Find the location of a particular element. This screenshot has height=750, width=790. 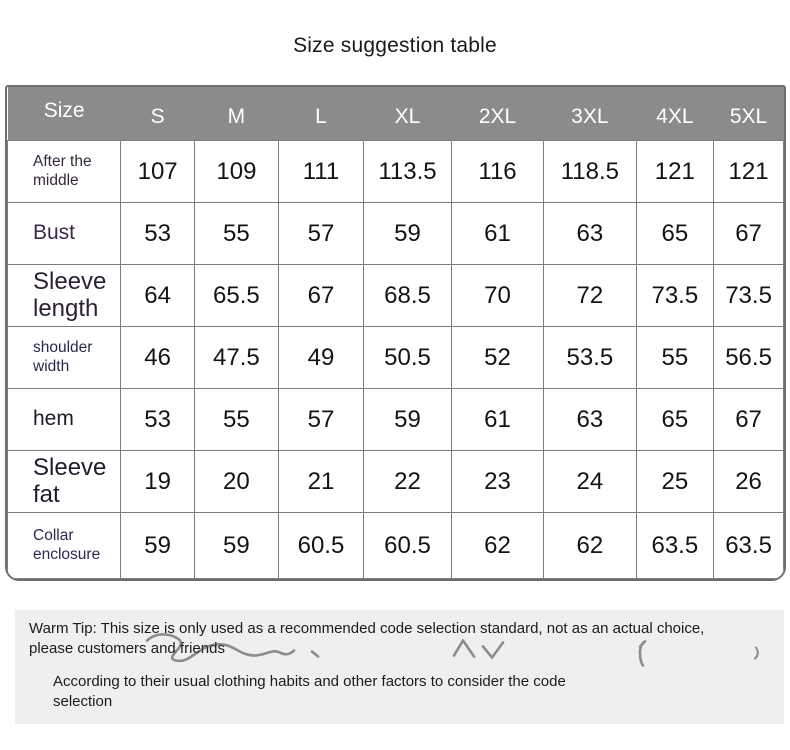

size-value-cell: 23 is located at coordinates (497, 481).